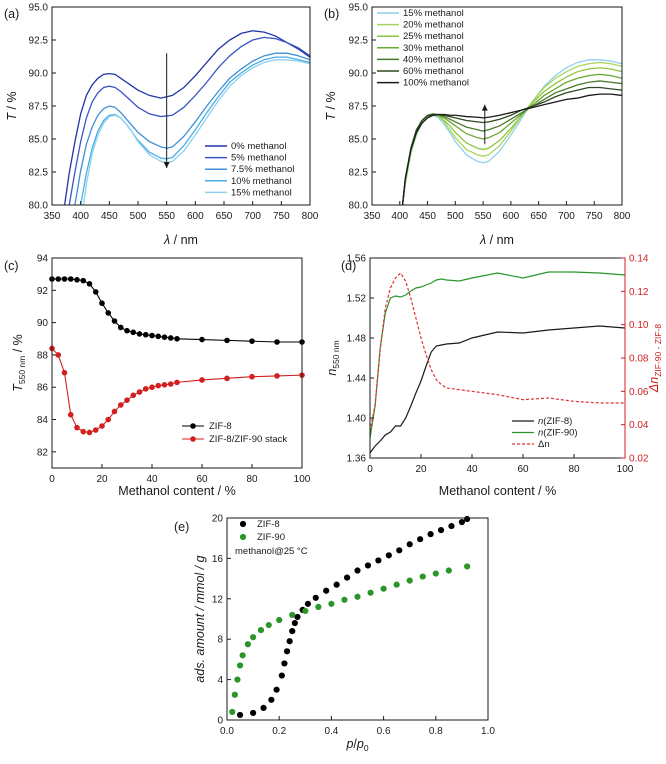 The height and width of the screenshot is (764, 666). What do you see at coordinates (248, 439) in the screenshot?
I see `legend-label: ZIF-8/ZIF-90 stack` at bounding box center [248, 439].